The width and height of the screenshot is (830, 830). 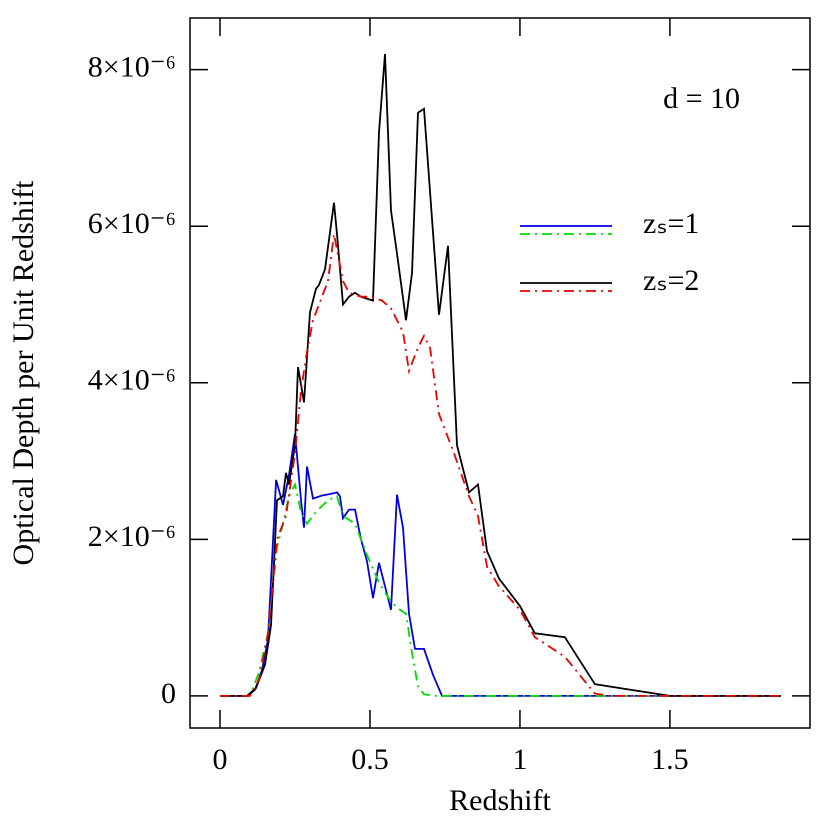 I want to click on y-tick-label: 8×10⁻⁶, so click(x=132, y=67).